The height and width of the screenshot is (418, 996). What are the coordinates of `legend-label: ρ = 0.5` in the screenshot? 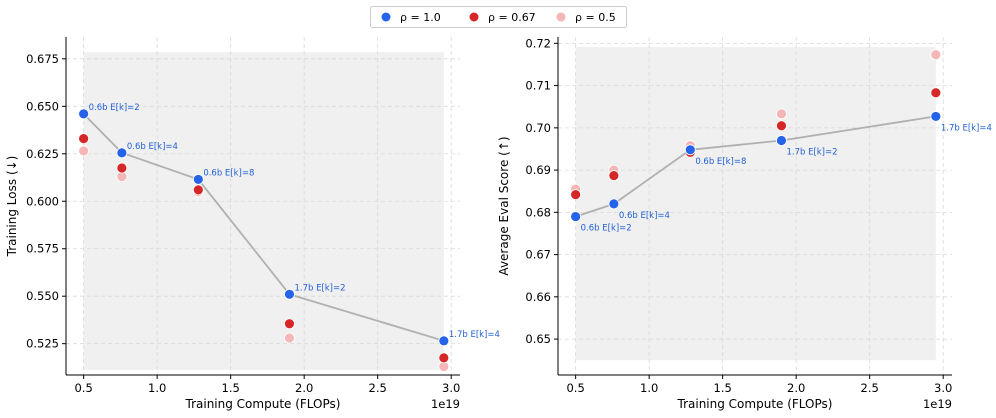 It's located at (595, 17).